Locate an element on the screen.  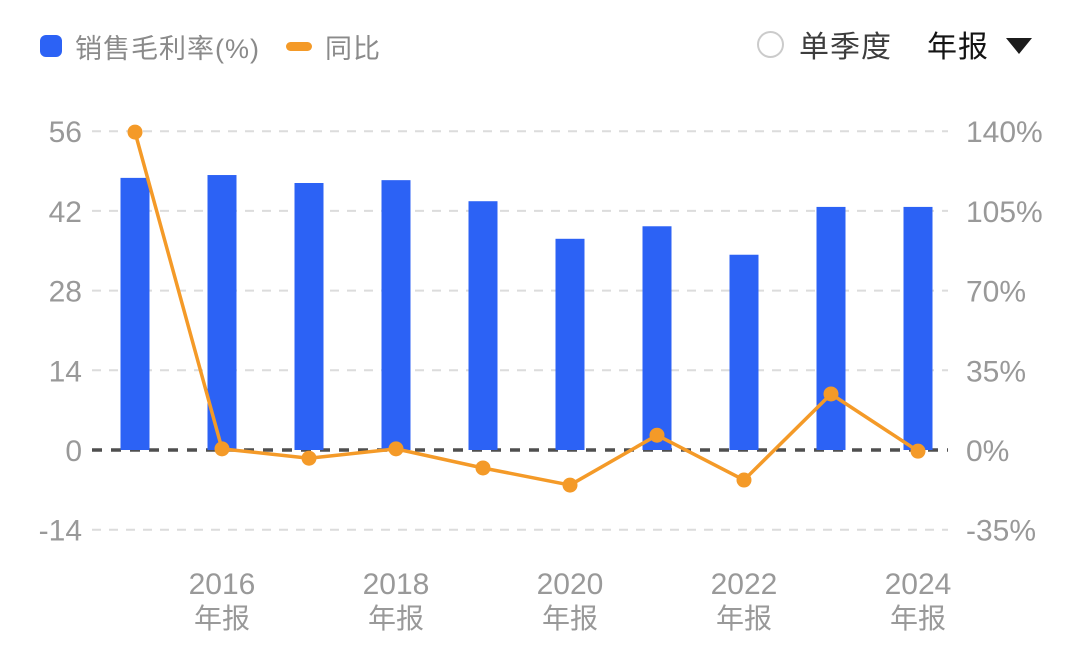
left-axis-tick: 42 is located at coordinates (65, 212).